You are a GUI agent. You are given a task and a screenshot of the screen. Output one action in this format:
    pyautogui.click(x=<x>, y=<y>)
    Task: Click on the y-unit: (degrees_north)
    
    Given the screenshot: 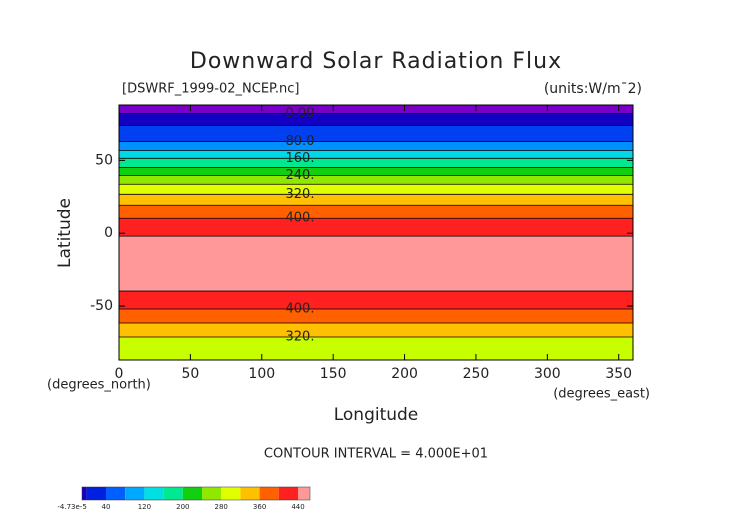 What is the action you would take?
    pyautogui.click(x=99, y=385)
    